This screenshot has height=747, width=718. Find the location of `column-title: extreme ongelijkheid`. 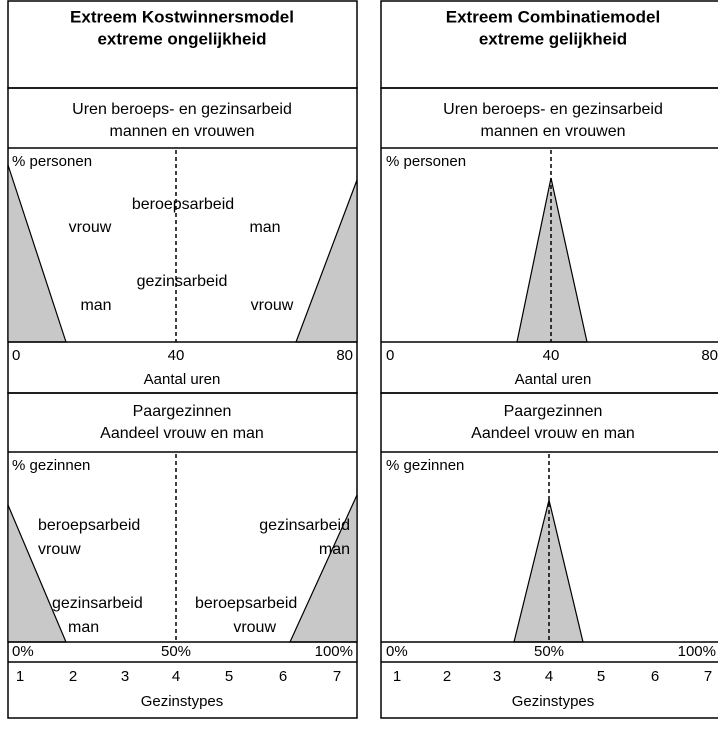

column-title: extreme ongelijkheid is located at coordinates (181, 38).